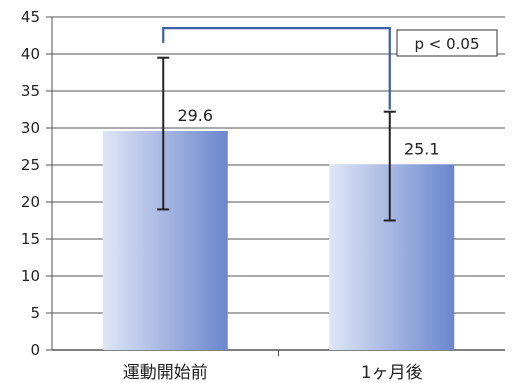  What do you see at coordinates (30, 17) in the screenshot?
I see `y-tick-label: 45` at bounding box center [30, 17].